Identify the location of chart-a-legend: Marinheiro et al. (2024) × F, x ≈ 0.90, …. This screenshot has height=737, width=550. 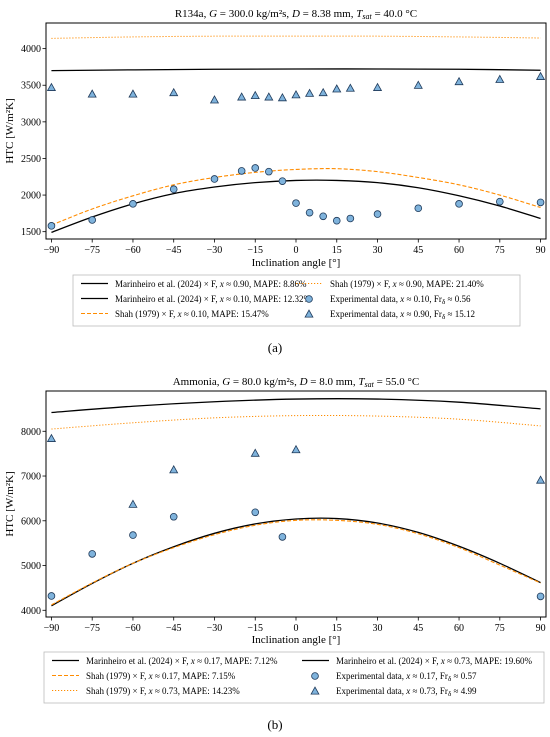
(296, 300).